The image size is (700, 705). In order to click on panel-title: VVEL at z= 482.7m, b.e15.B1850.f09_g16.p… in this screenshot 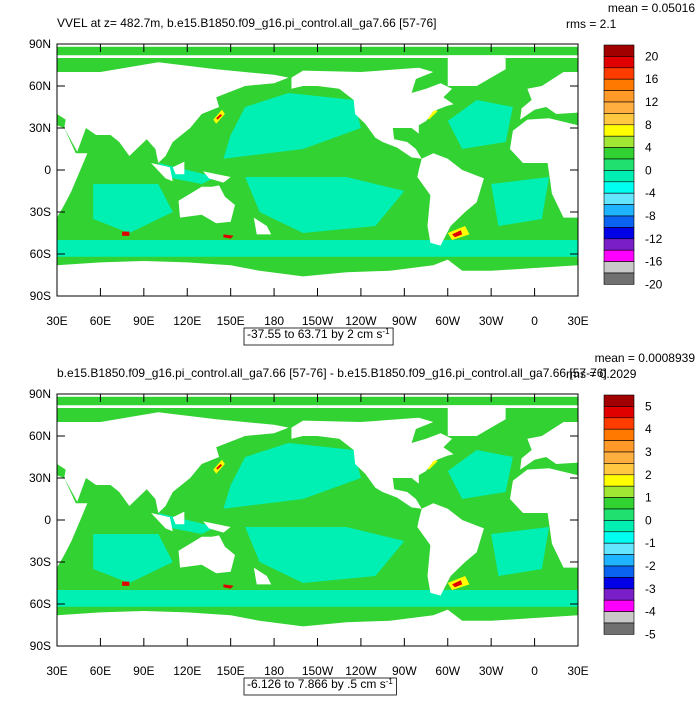, I will do `click(247, 23)`.